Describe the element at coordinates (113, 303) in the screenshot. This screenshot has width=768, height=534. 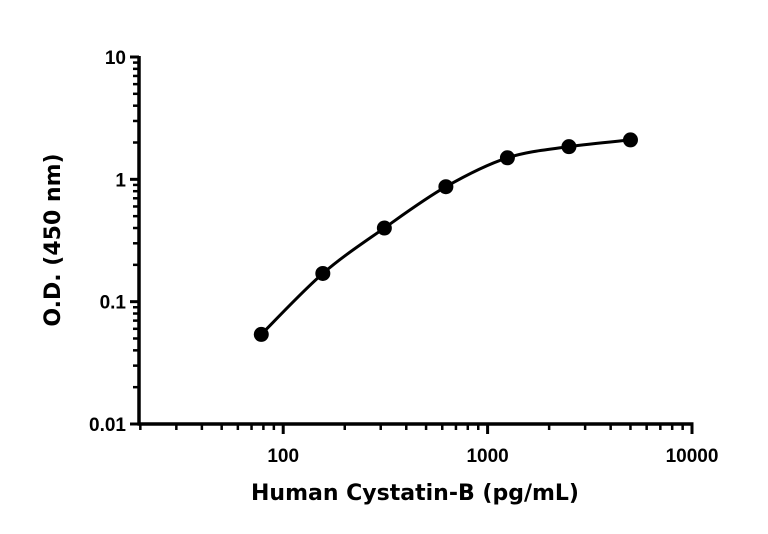
I see `y-tick-label: 0.1` at that location.